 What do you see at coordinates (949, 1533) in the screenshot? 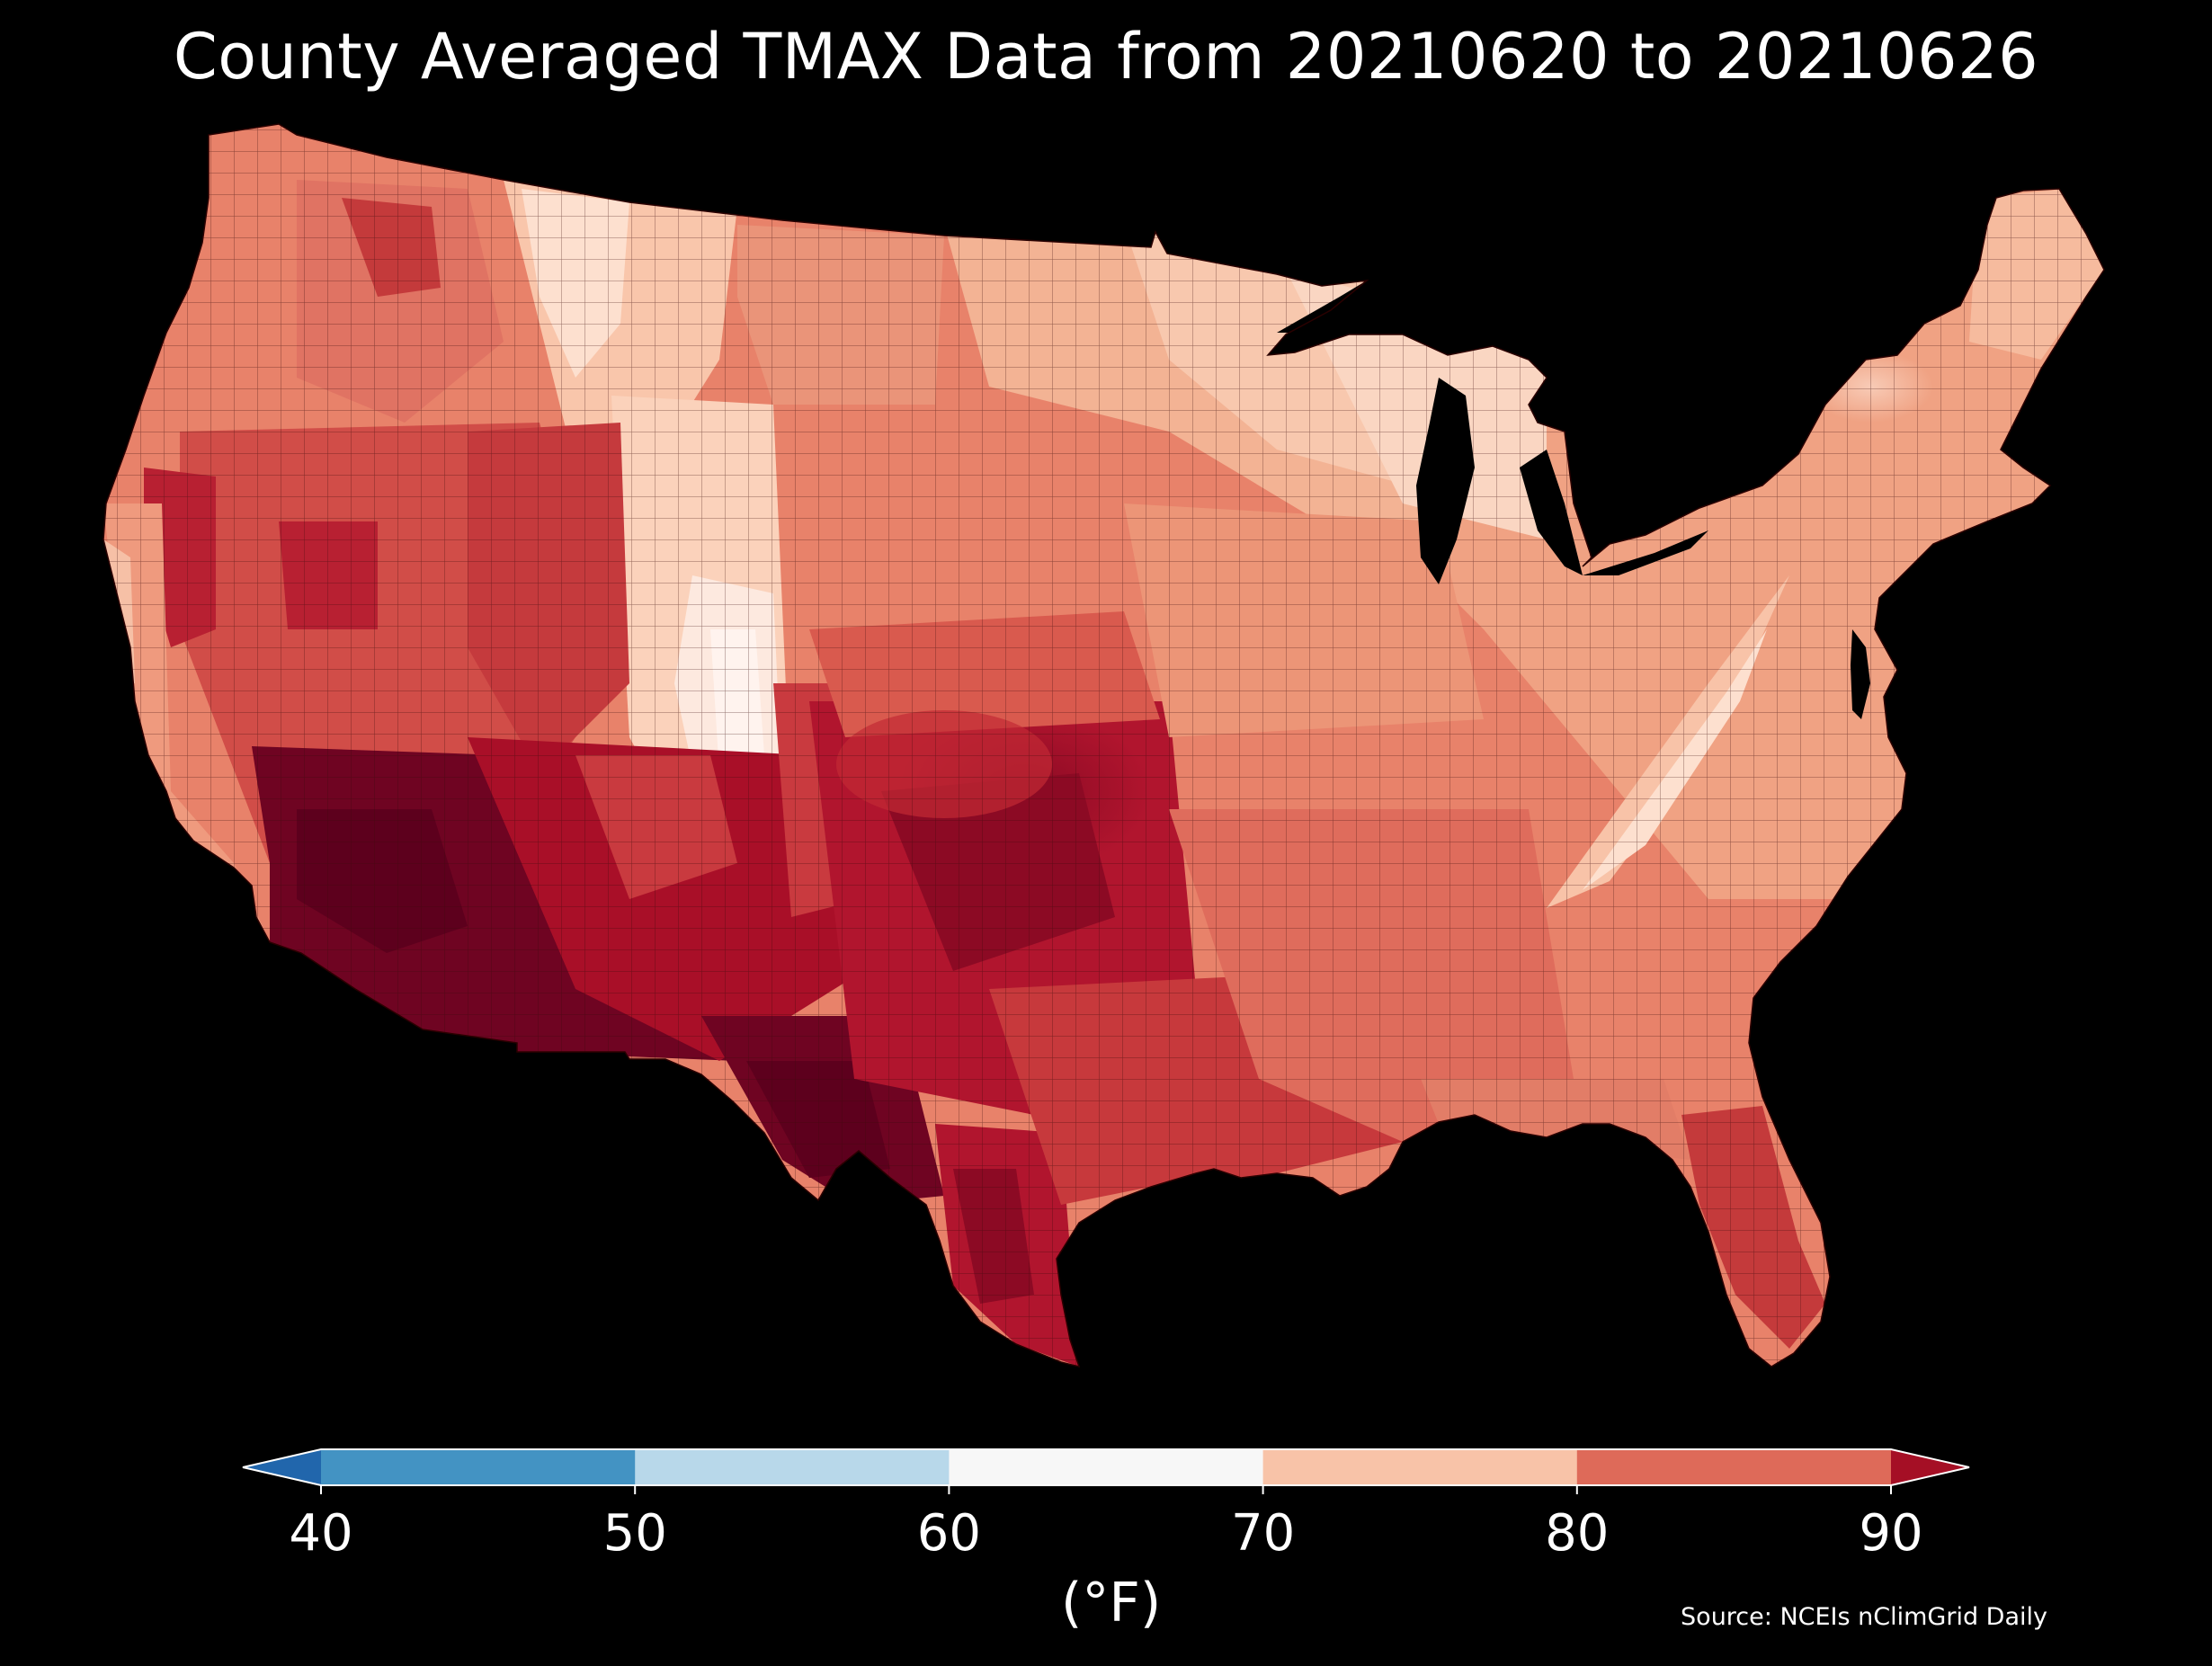
I see `colorbar-tick-label: 60` at bounding box center [949, 1533].